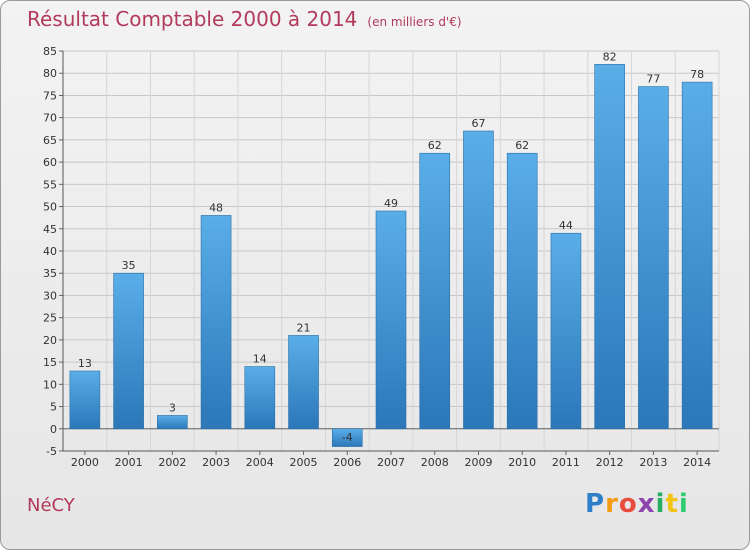  What do you see at coordinates (50, 251) in the screenshot?
I see `y-tick-label: 40` at bounding box center [50, 251].